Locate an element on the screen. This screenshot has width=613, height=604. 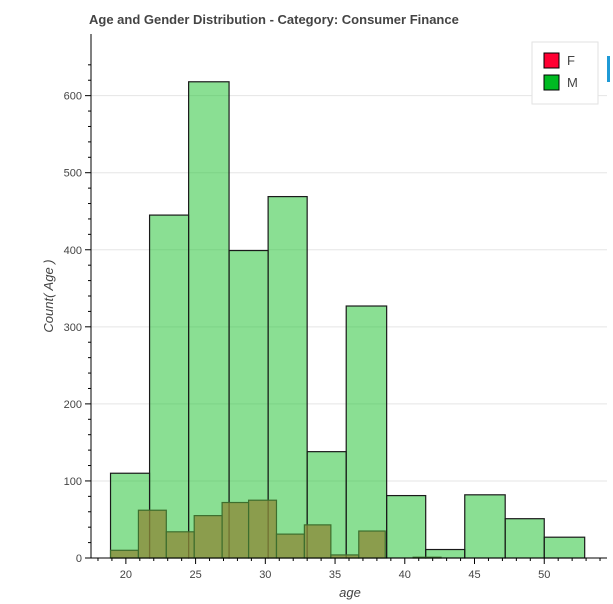
x-tick-label: 40 is located at coordinates (405, 575).